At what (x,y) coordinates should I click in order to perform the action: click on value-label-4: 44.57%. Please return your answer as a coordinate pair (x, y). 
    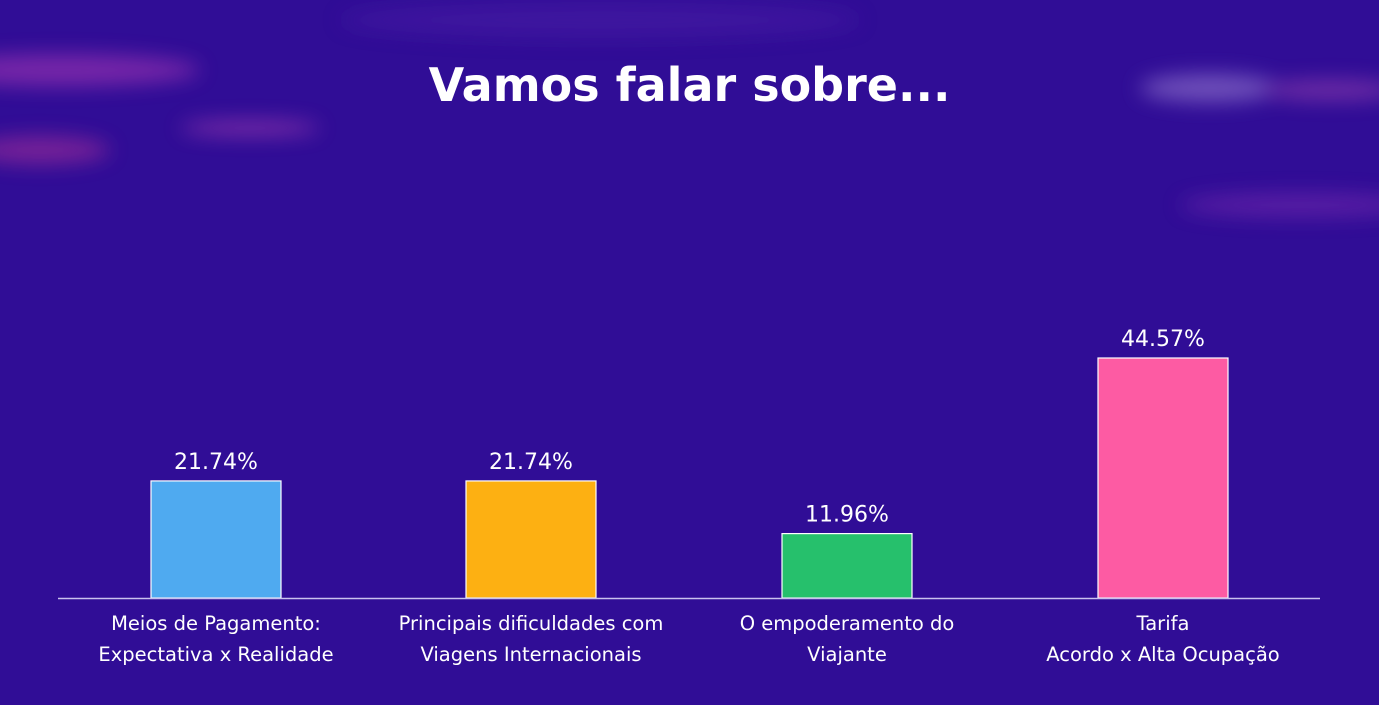
    Looking at the image, I should click on (1163, 339).